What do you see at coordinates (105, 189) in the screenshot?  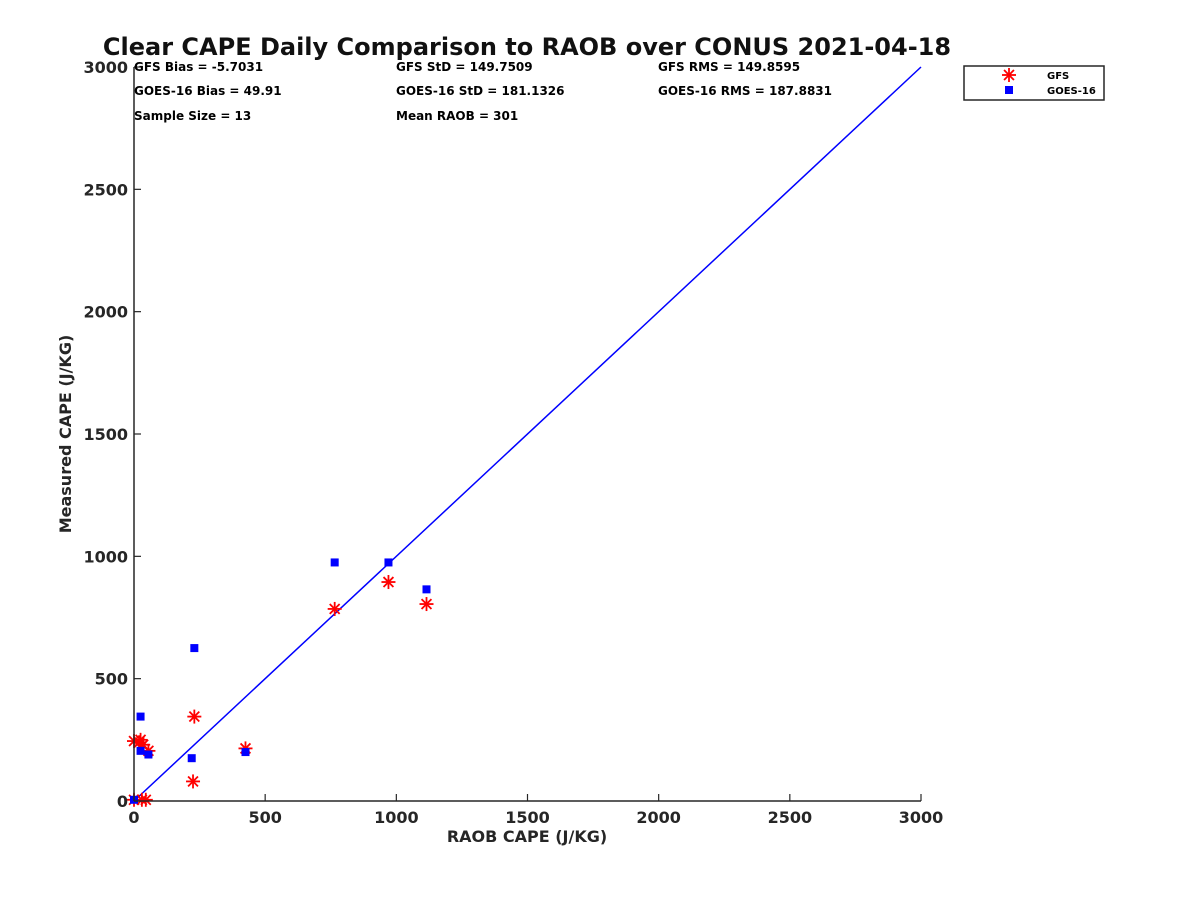 I see `y-tick-label: 2500` at bounding box center [105, 189].